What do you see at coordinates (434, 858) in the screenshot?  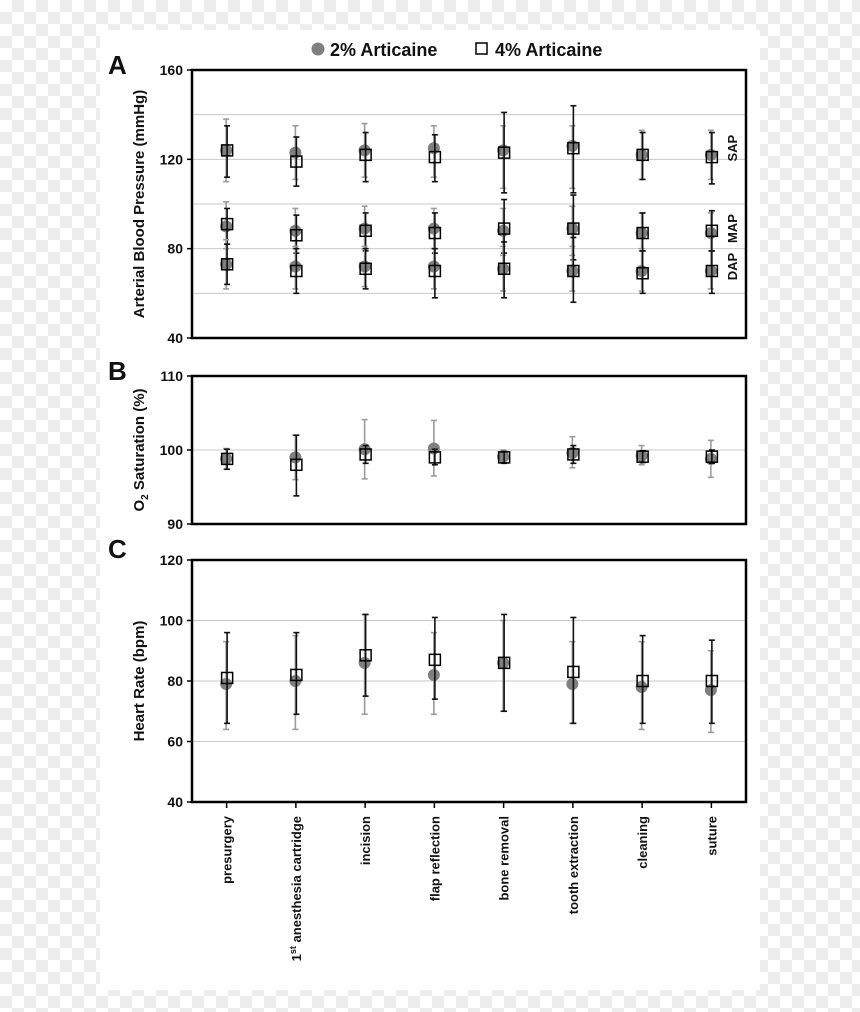 I see `x-tick-label-flap-reflection: flap reflection` at bounding box center [434, 858].